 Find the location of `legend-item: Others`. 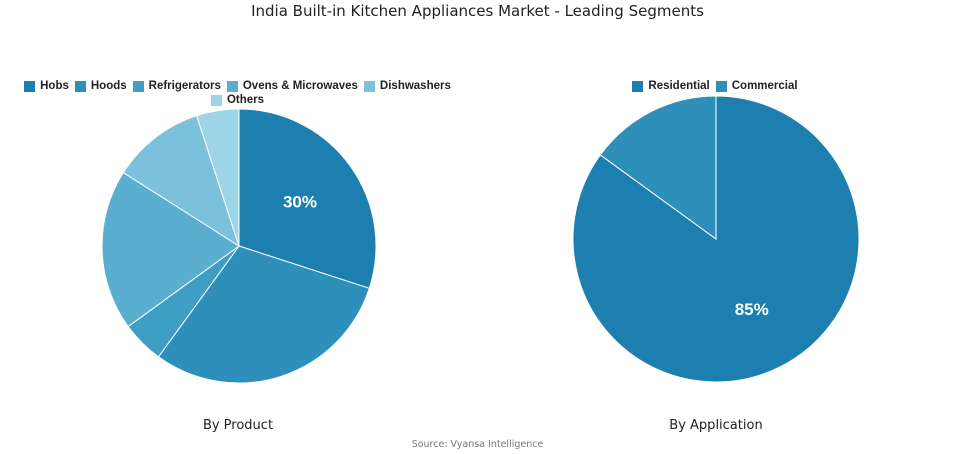

legend-item: Others is located at coordinates (237, 100).